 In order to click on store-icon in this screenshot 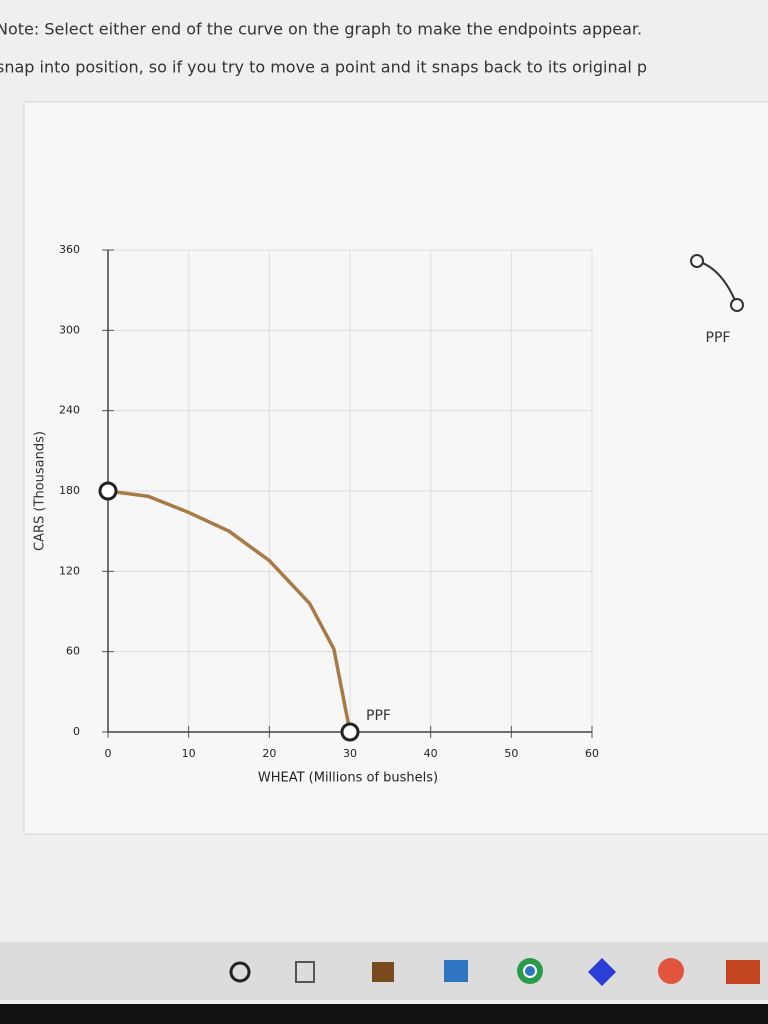, I will do `click(383, 972)`.